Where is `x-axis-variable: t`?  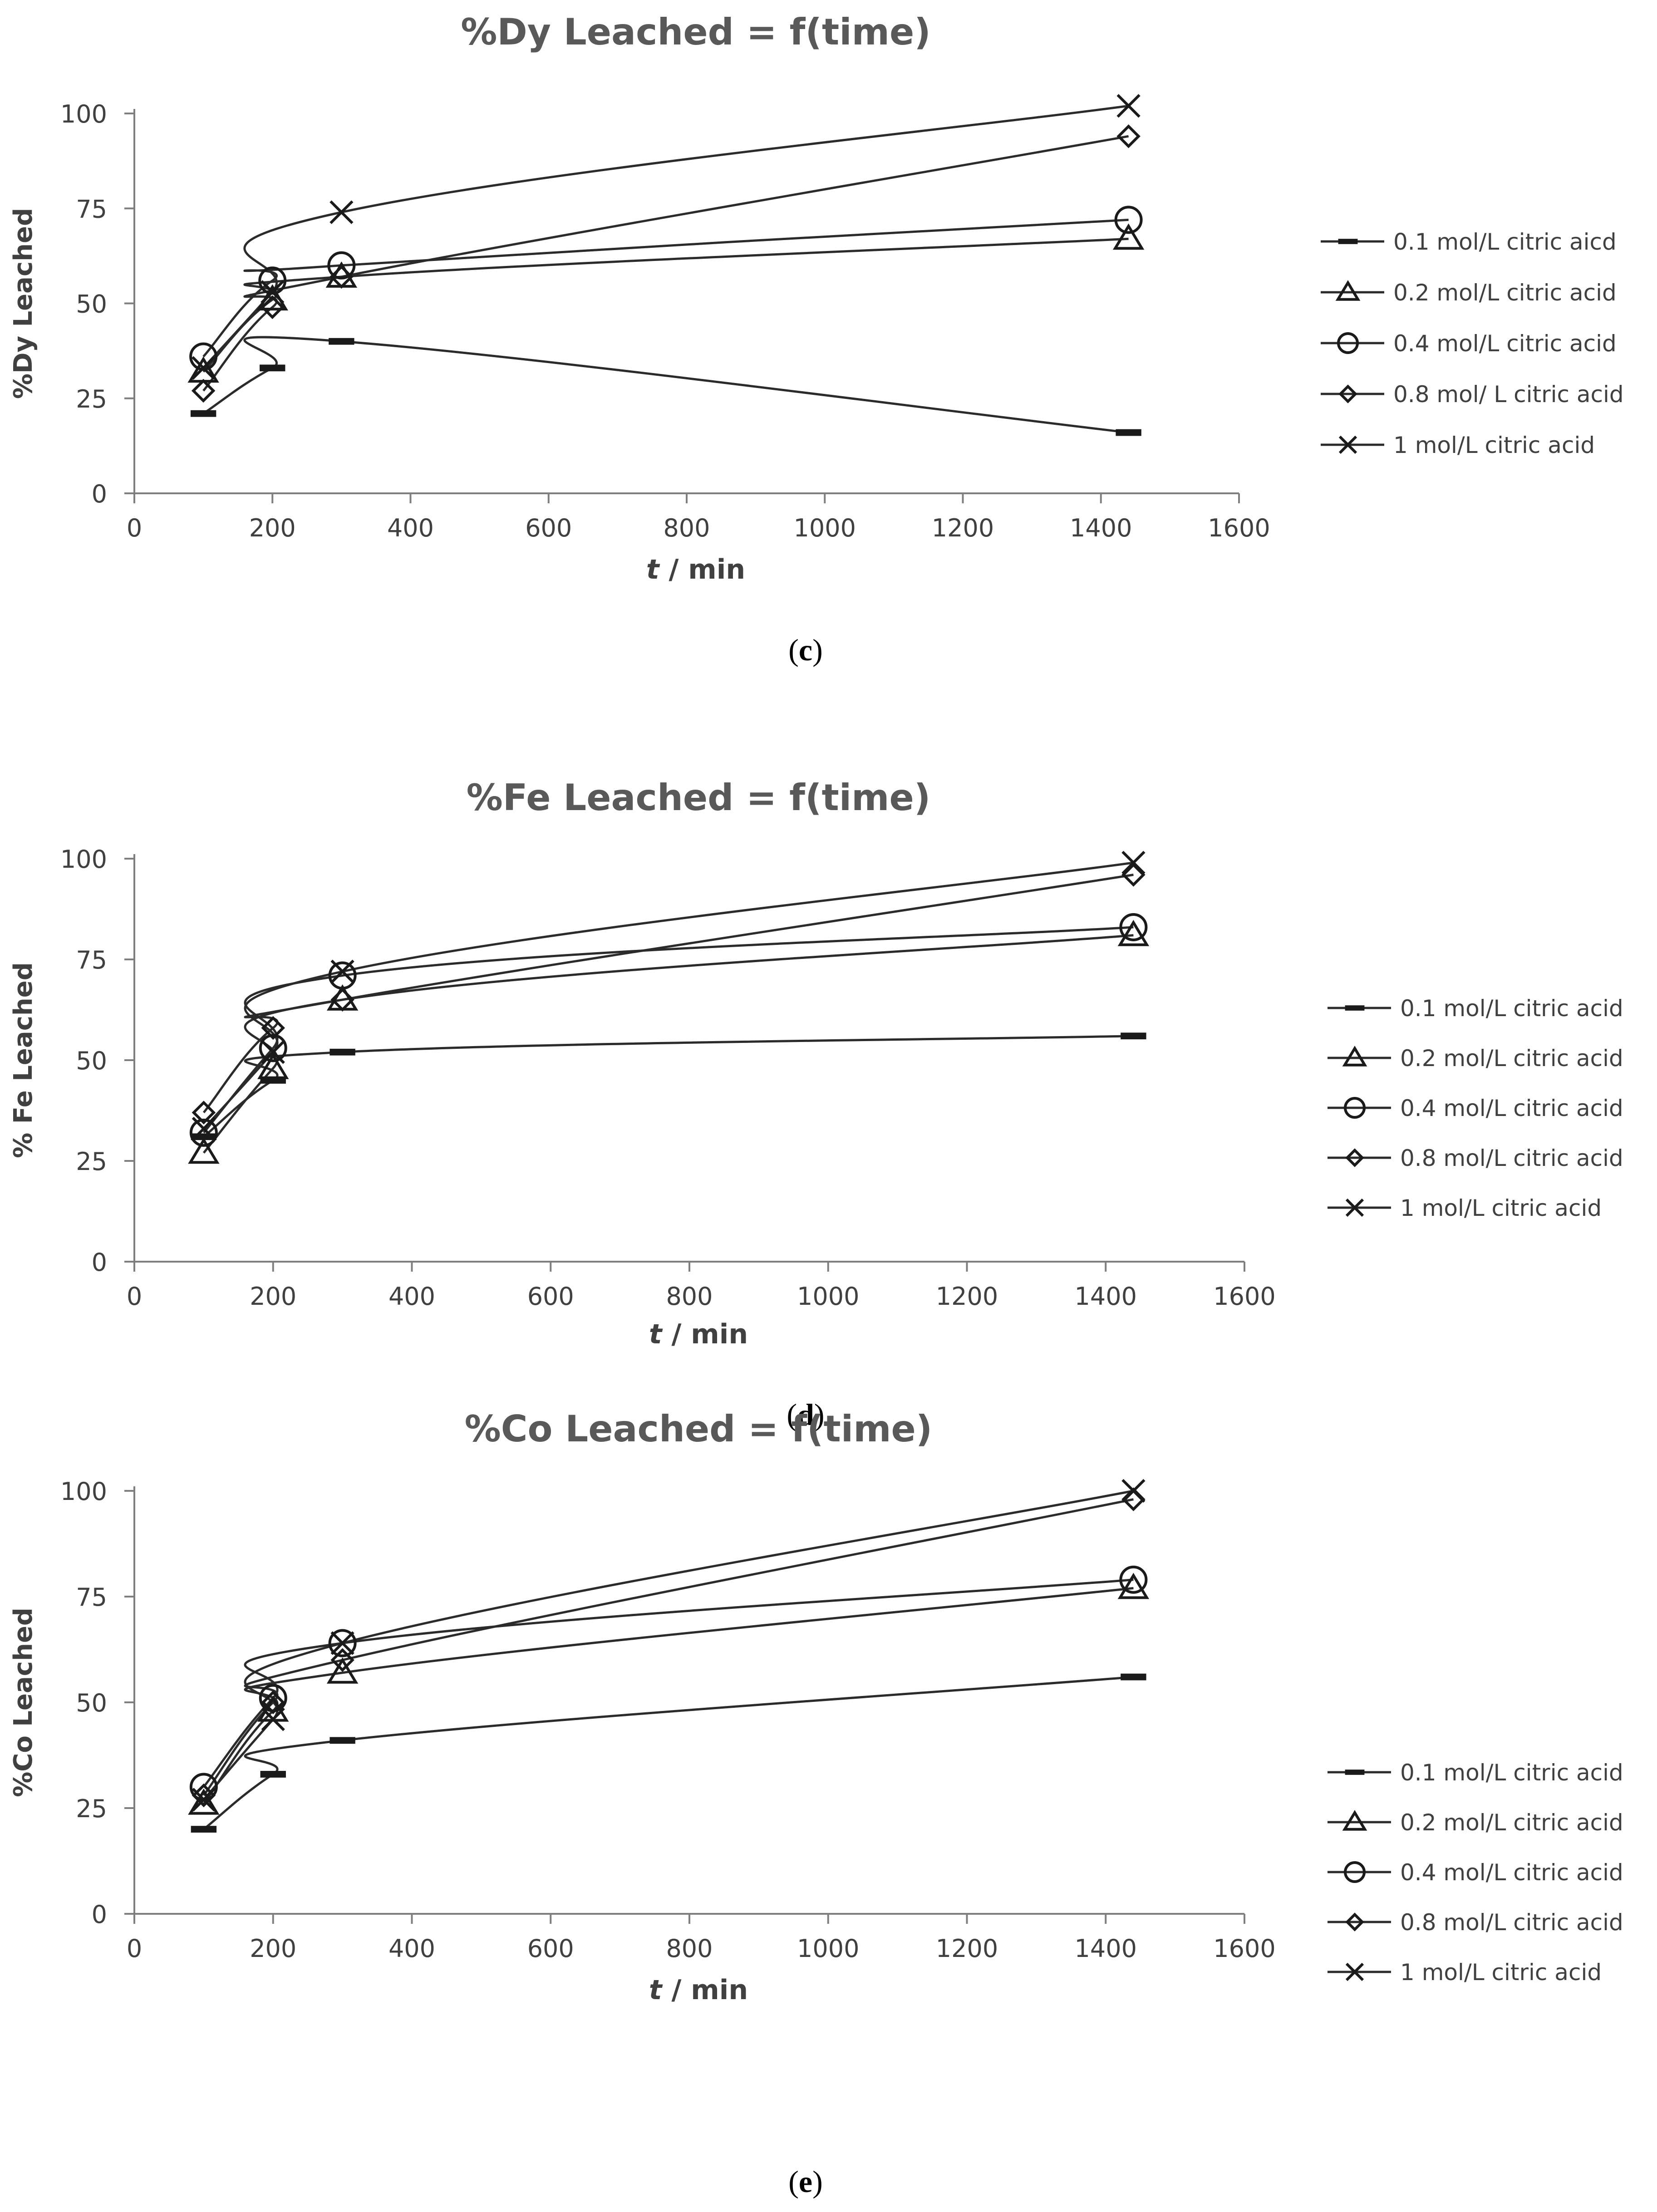
x-axis-variable: t is located at coordinates (653, 569).